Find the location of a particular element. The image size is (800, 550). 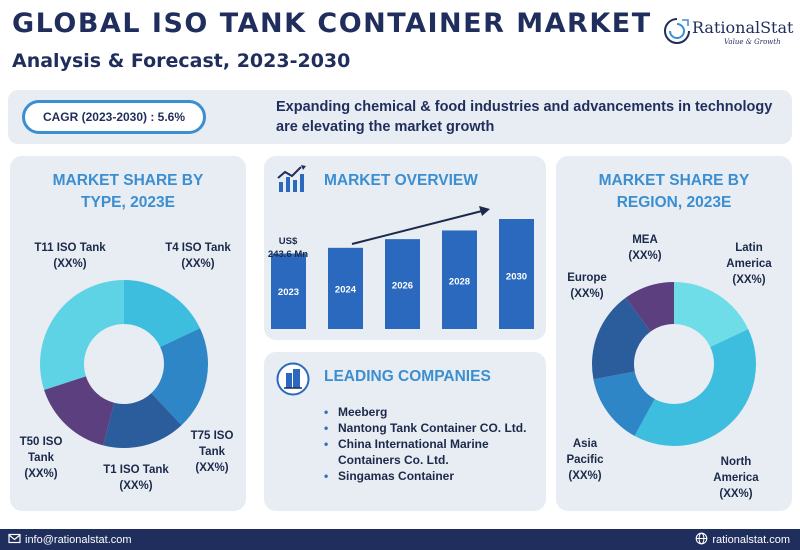

rationalstat-logo: RationalStat Value & Growth is located at coordinates (728, 34).